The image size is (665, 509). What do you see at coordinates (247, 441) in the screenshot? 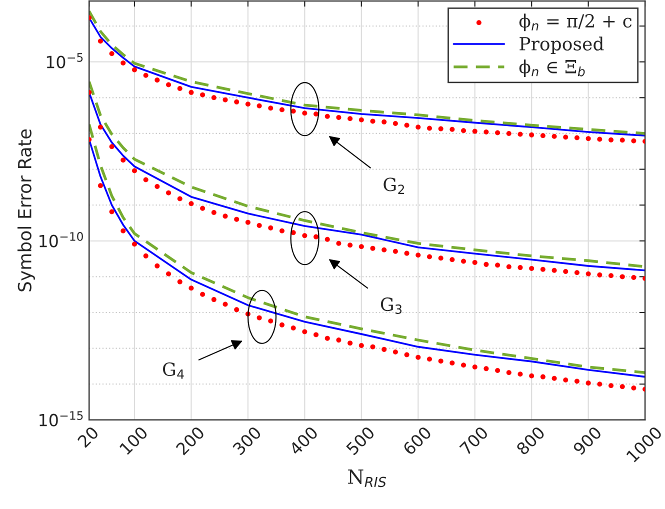
I see `x-tick-label: 300` at bounding box center [247, 441].